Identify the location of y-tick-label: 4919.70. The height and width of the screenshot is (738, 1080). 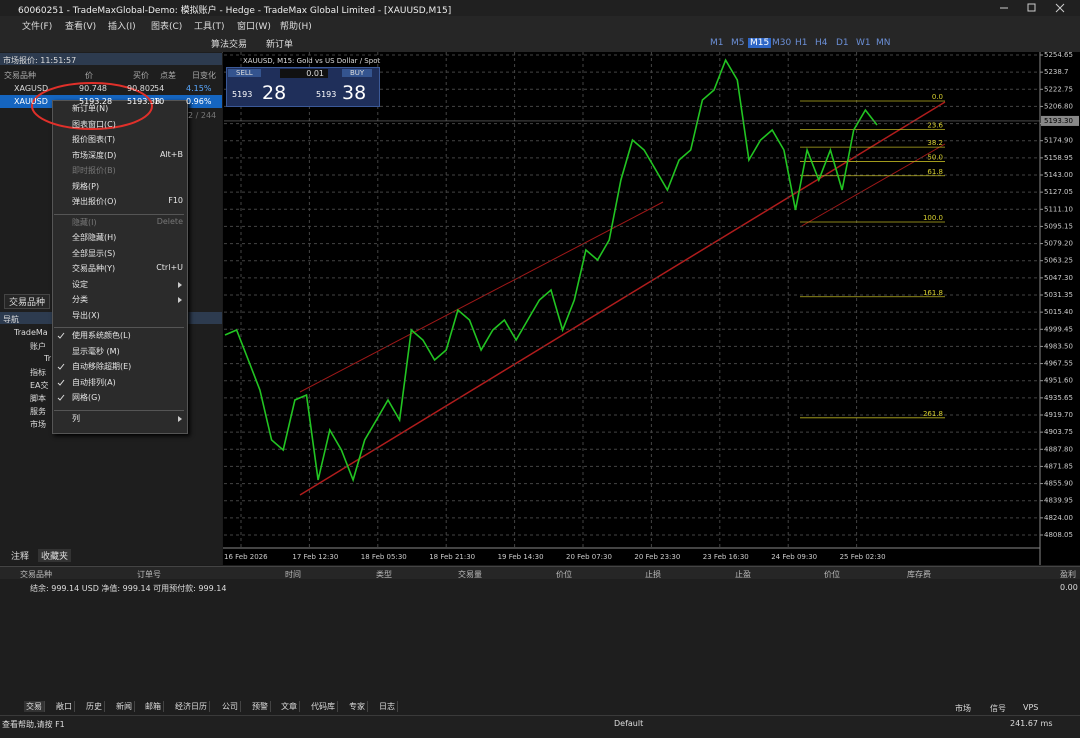
(1058, 415).